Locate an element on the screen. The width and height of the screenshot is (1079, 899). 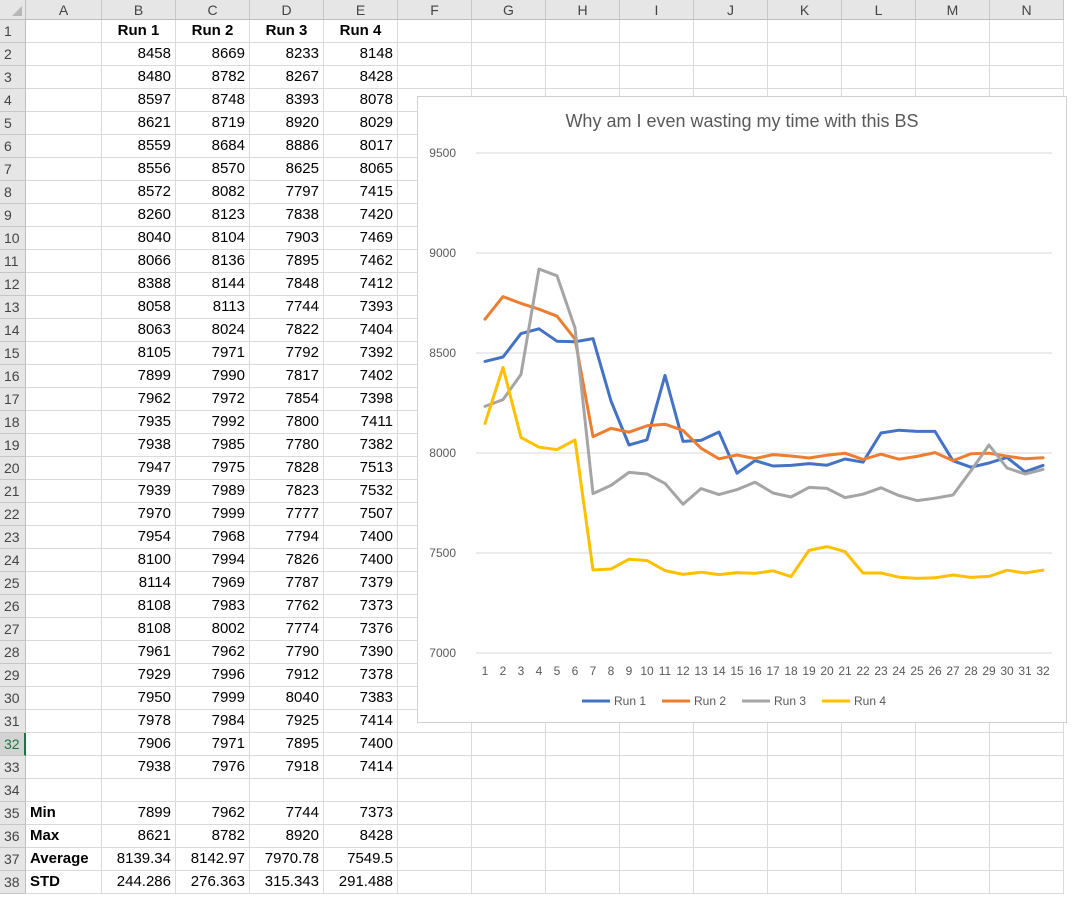
cell-d32: 7895 is located at coordinates (287, 744).